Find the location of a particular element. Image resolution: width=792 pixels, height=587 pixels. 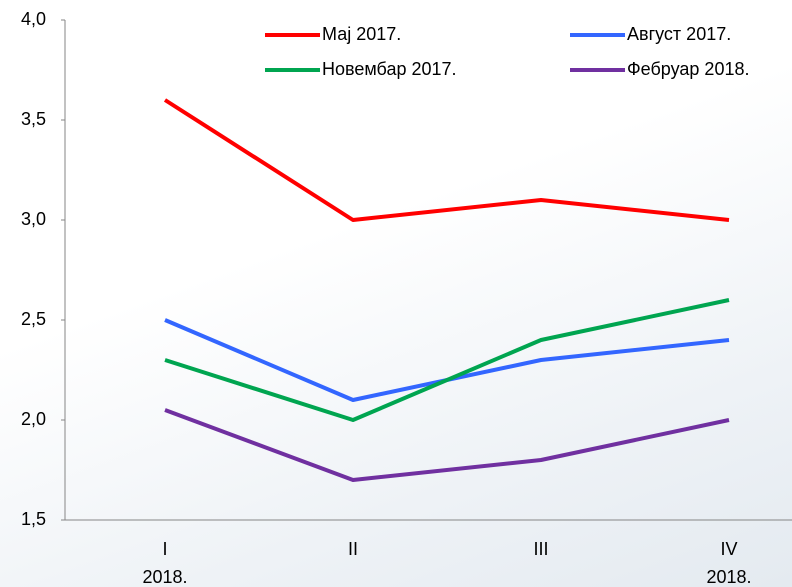

y-tick-label: 3,5 is located at coordinates (33, 119).